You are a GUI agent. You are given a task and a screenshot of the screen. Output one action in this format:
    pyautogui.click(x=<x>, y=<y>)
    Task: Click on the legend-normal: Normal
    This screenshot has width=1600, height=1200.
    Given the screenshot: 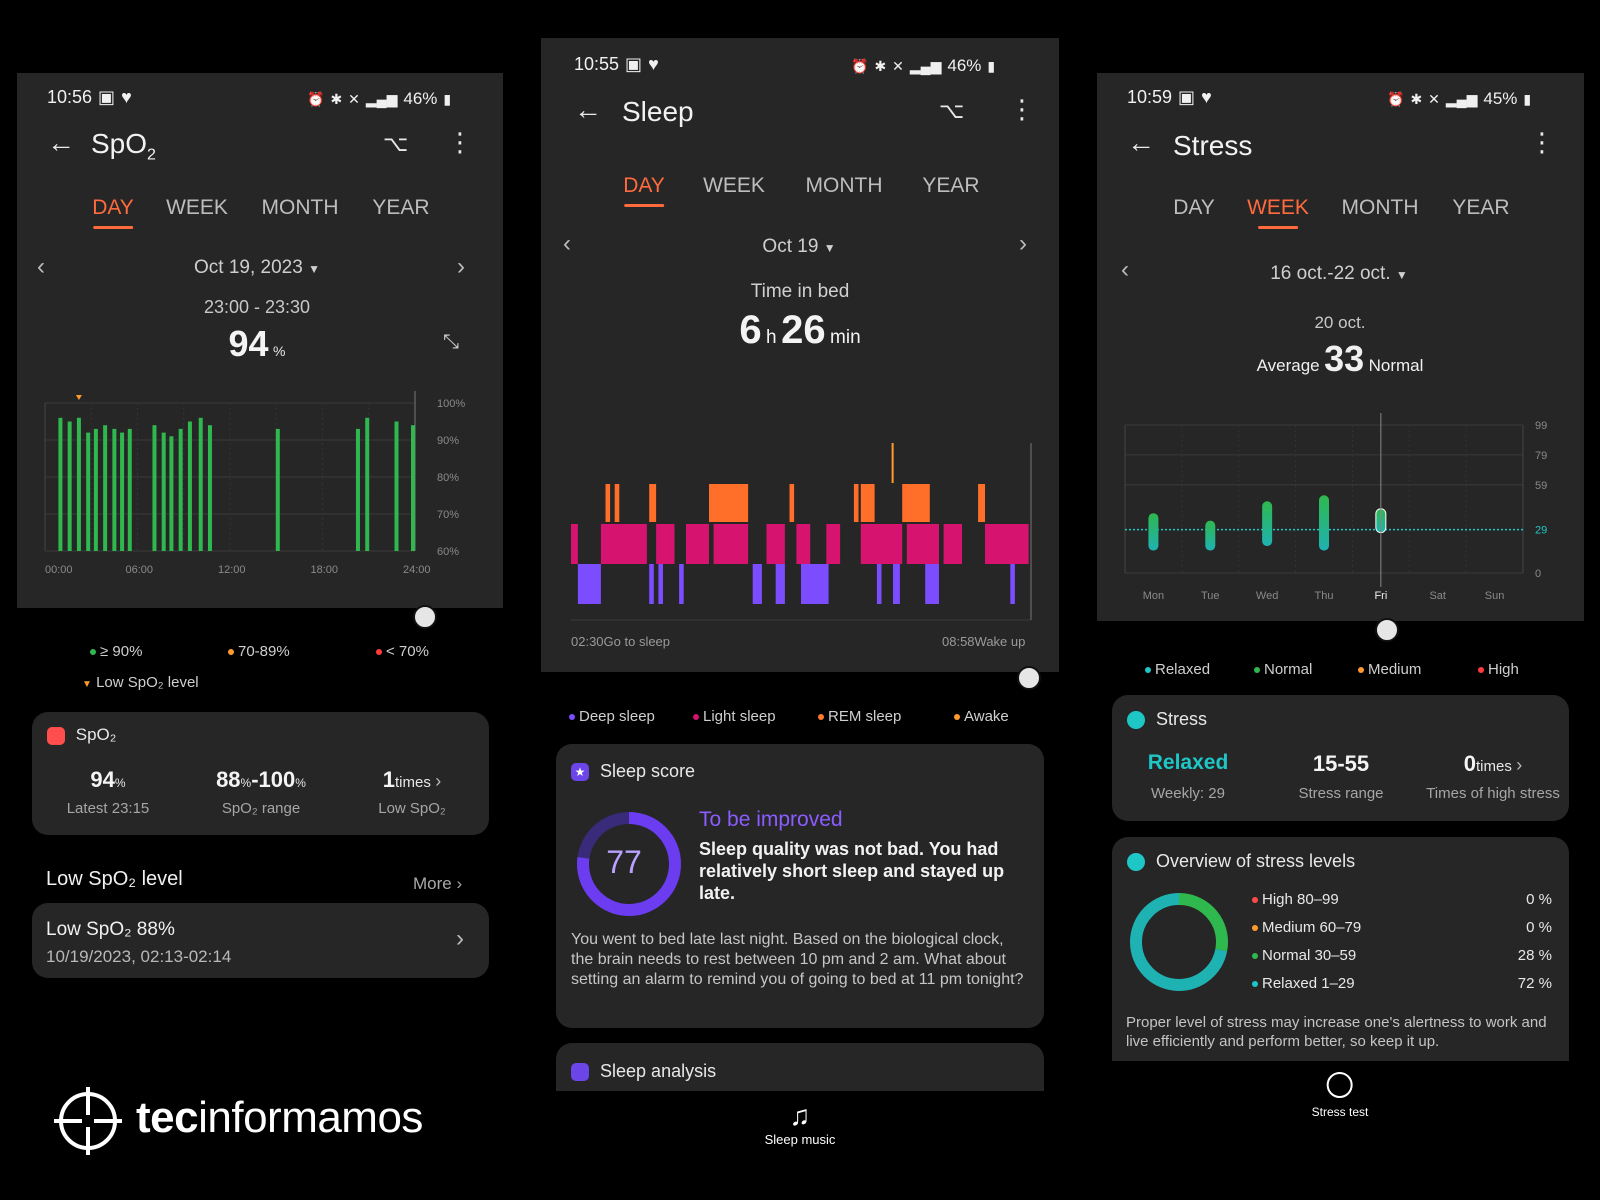 What is the action you would take?
    pyautogui.click(x=1283, y=669)
    